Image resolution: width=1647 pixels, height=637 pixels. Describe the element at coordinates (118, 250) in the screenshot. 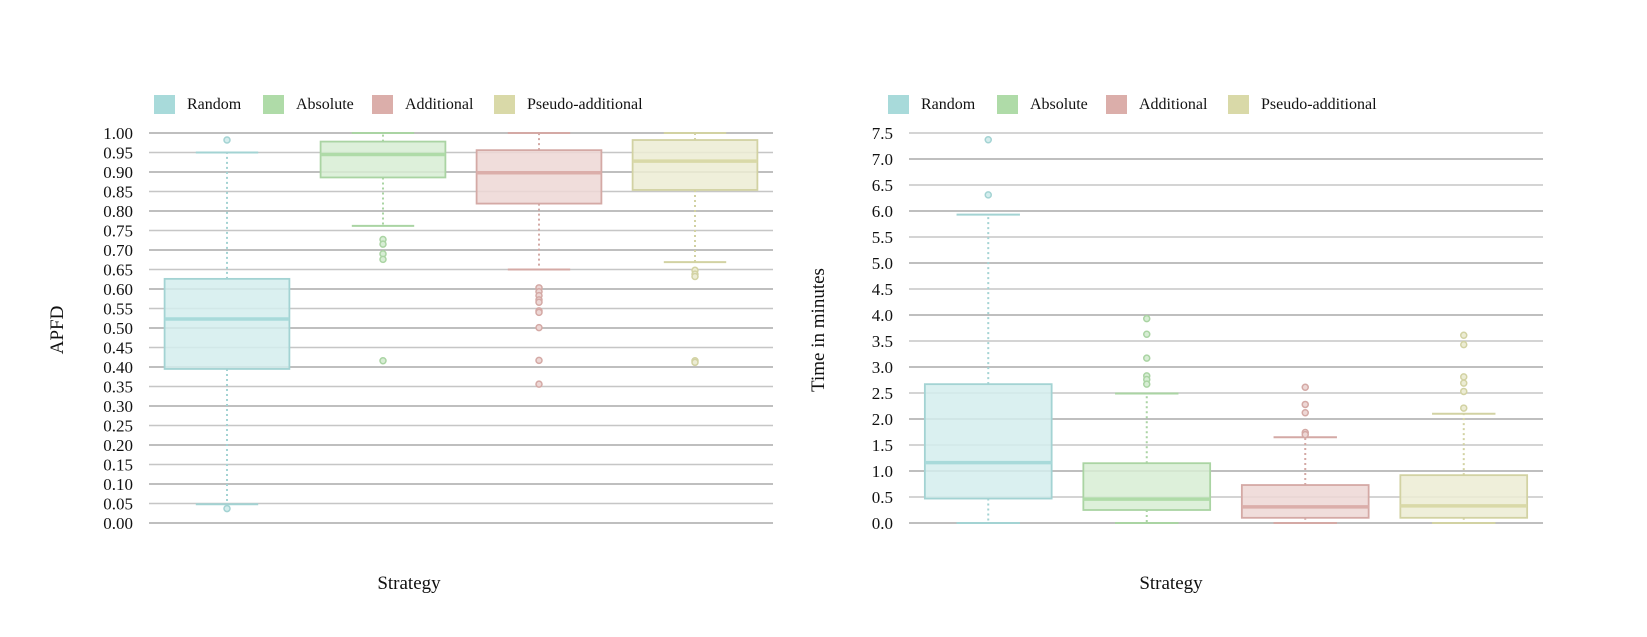

I see `apfd-y-tick-label: 0.70` at that location.